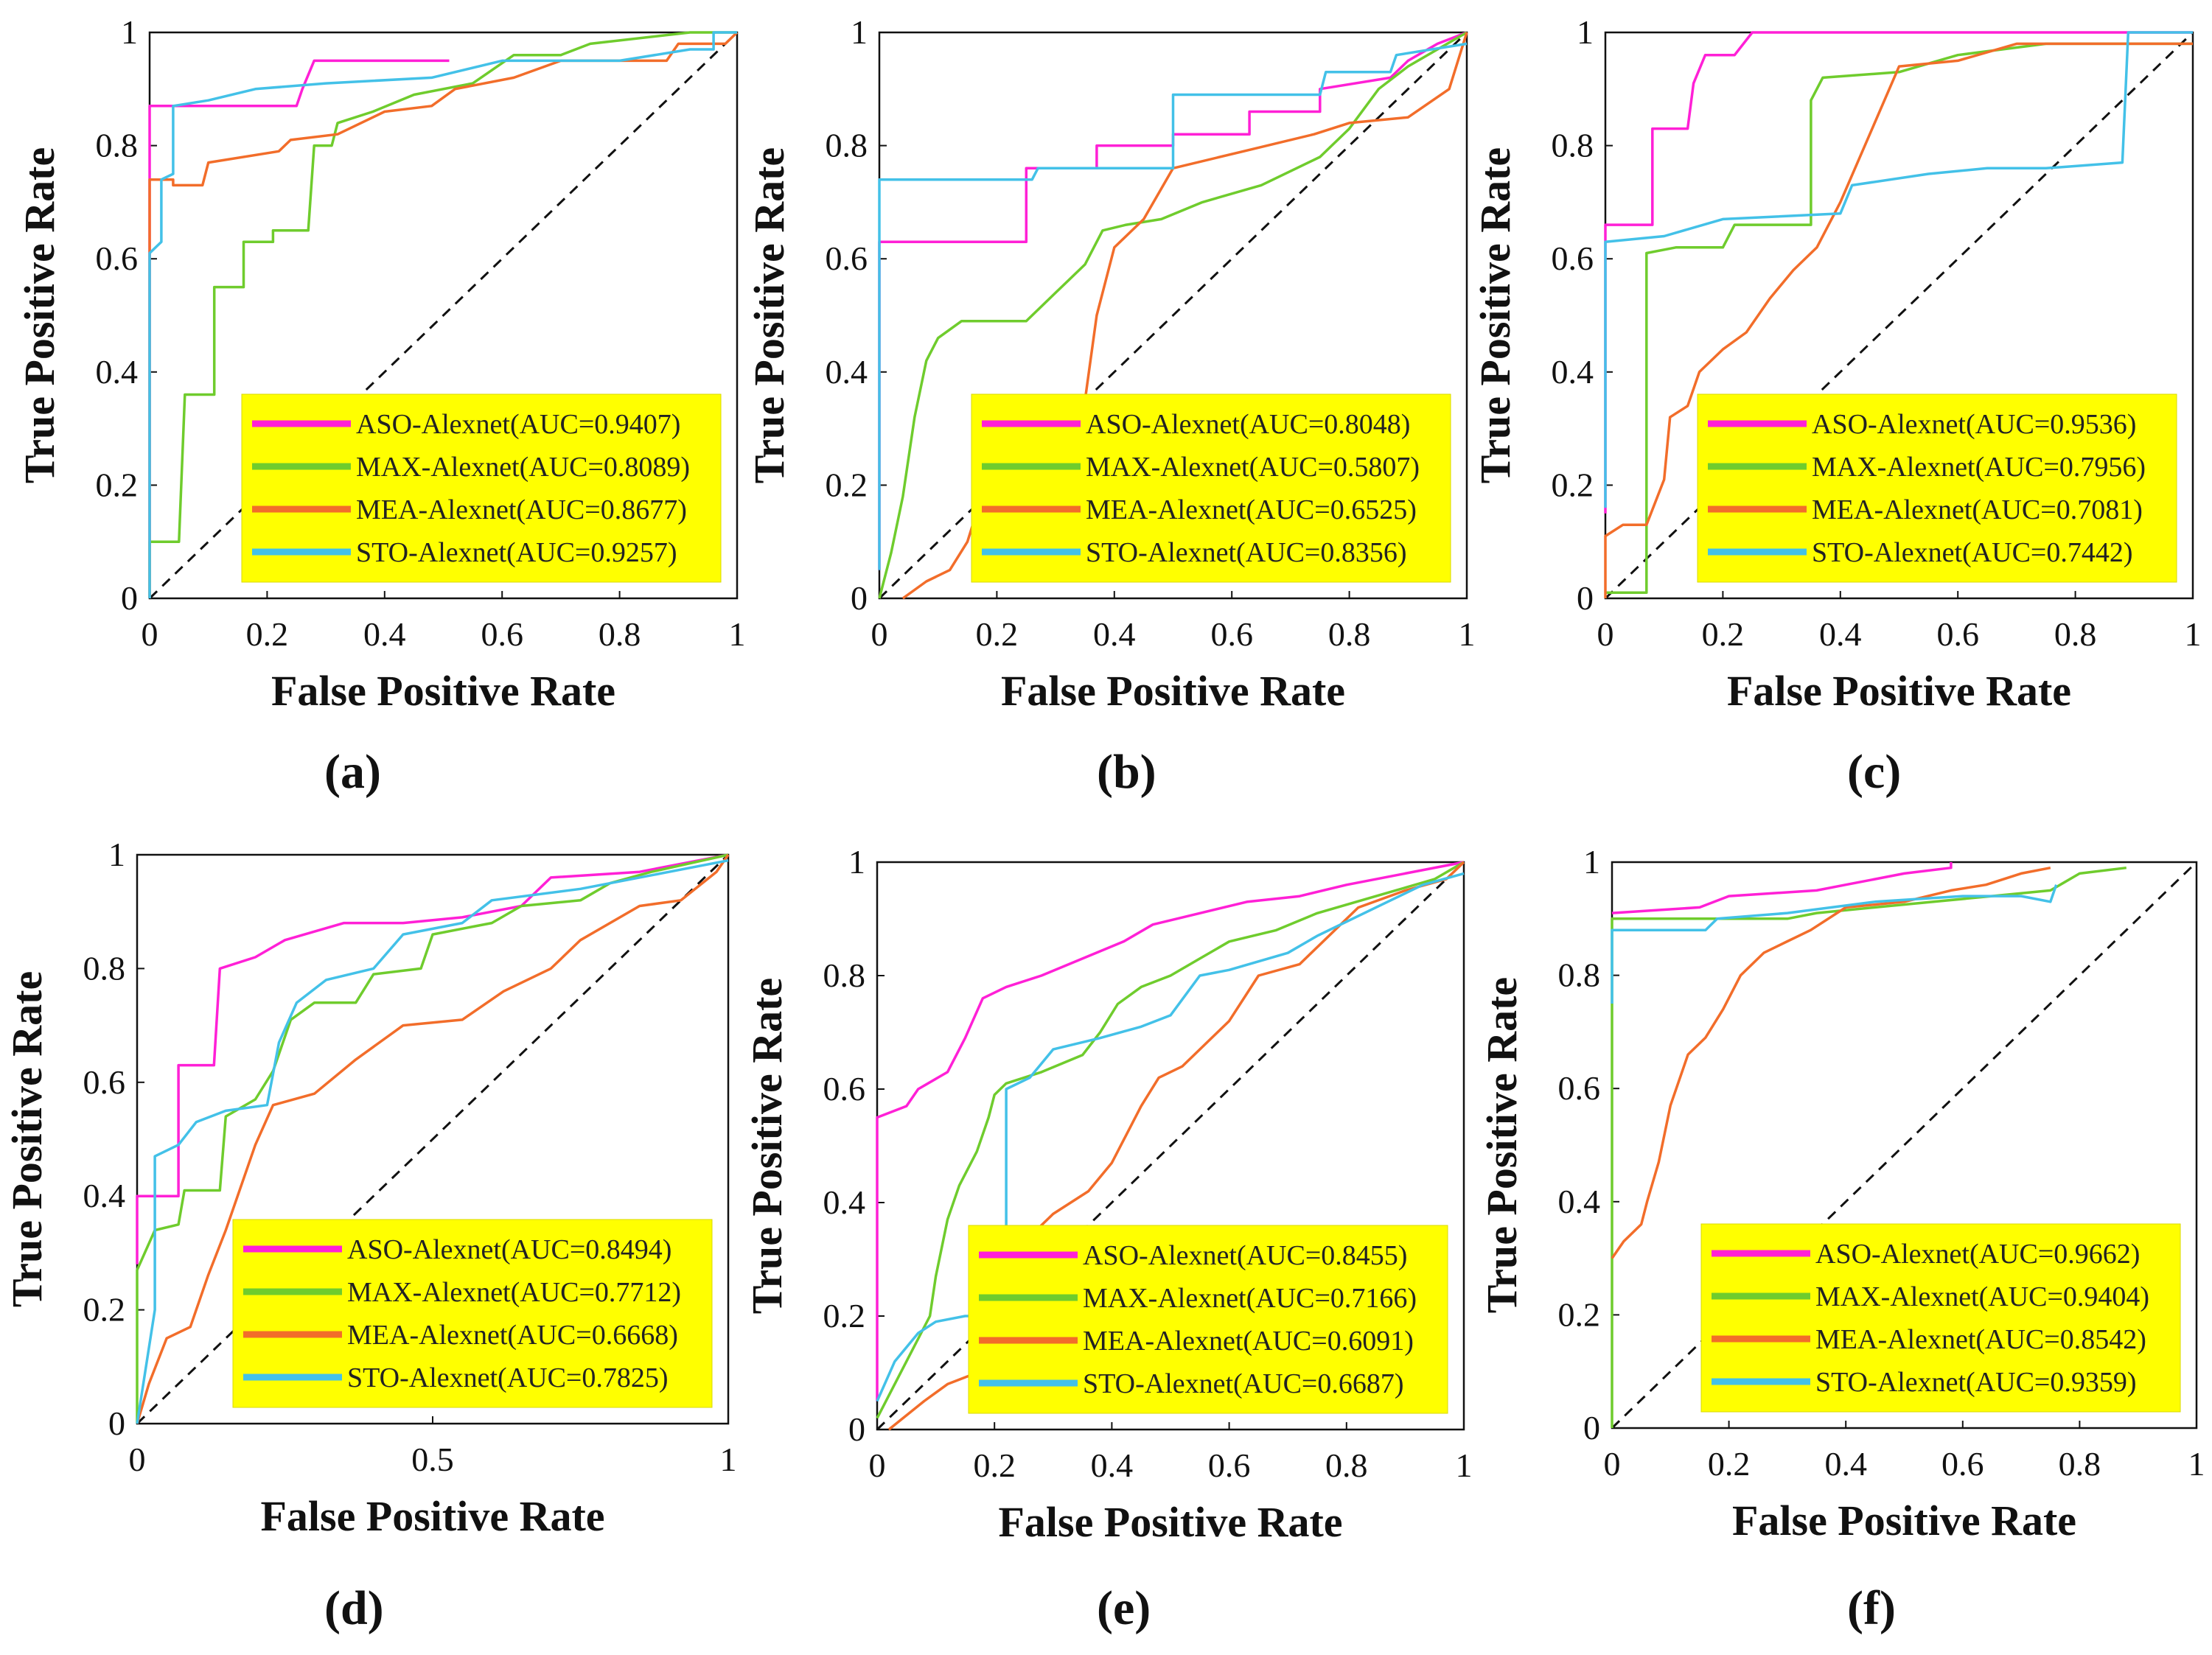 The height and width of the screenshot is (1655, 2212). What do you see at coordinates (1126, 772) in the screenshot?
I see `panel-label-b: (b)` at bounding box center [1126, 772].